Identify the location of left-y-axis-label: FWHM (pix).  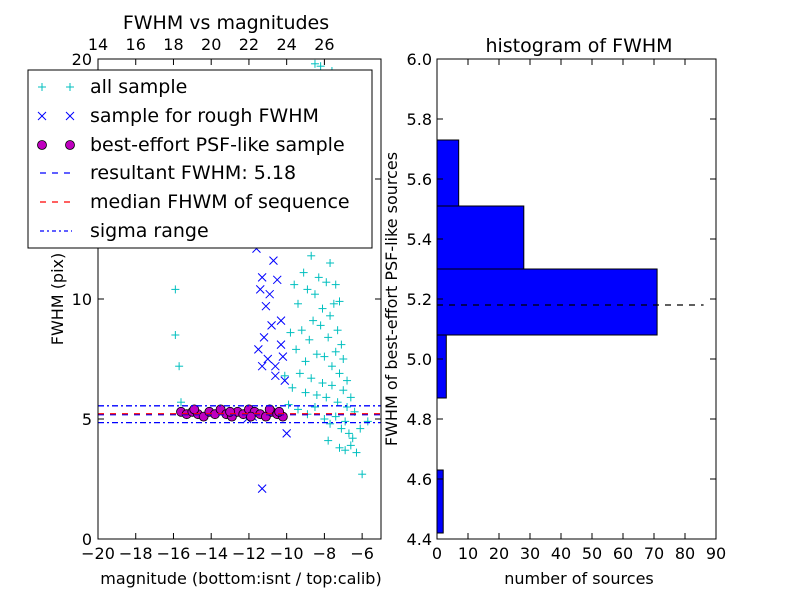
(57, 299).